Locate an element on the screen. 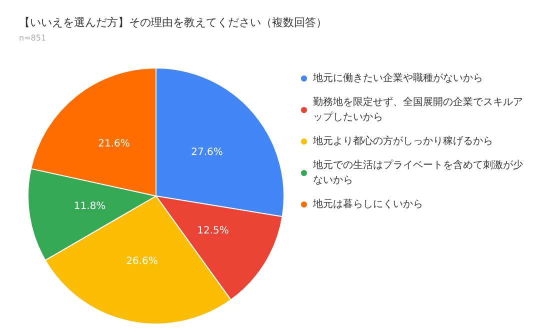  data-label: 21.6% is located at coordinates (114, 144).